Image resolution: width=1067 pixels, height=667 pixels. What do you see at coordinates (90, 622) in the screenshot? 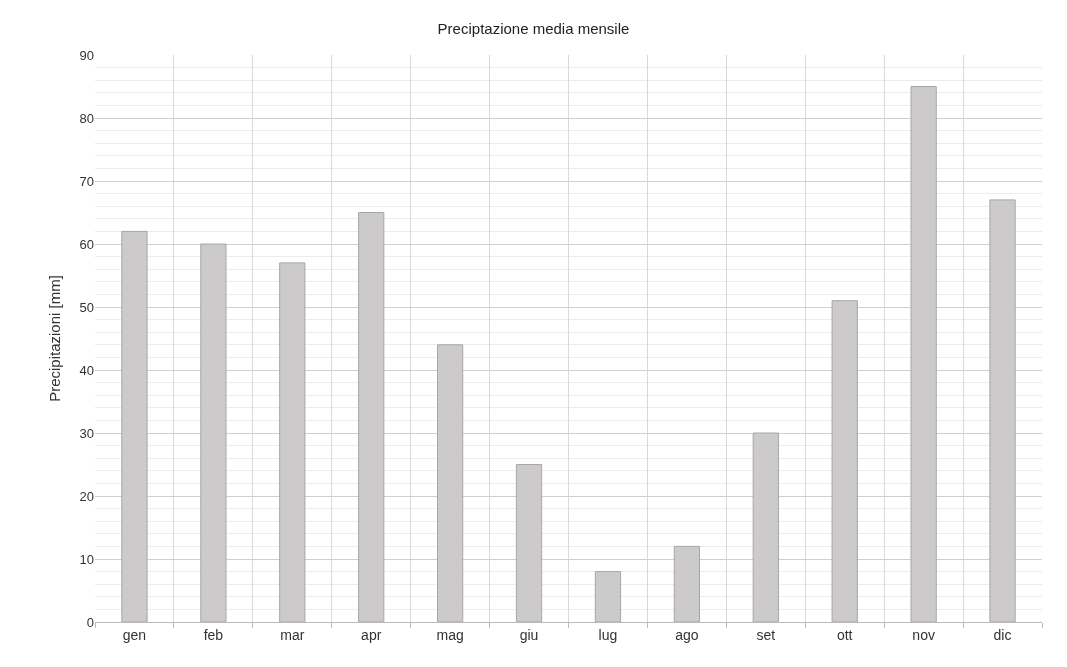
I see `y-tick-label: 0` at bounding box center [90, 622].